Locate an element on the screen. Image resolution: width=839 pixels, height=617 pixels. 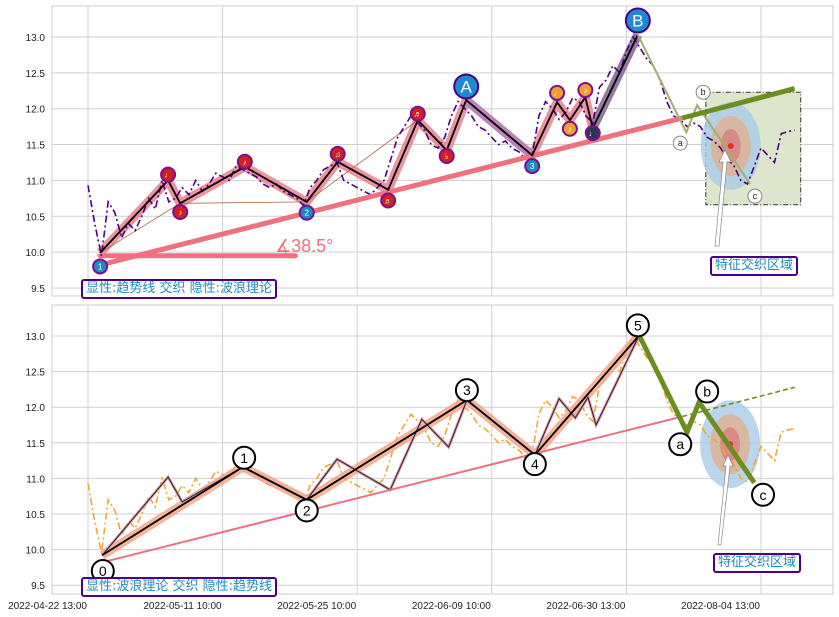
zone-label-bottom: 特征交织区域 is located at coordinates (757, 563).